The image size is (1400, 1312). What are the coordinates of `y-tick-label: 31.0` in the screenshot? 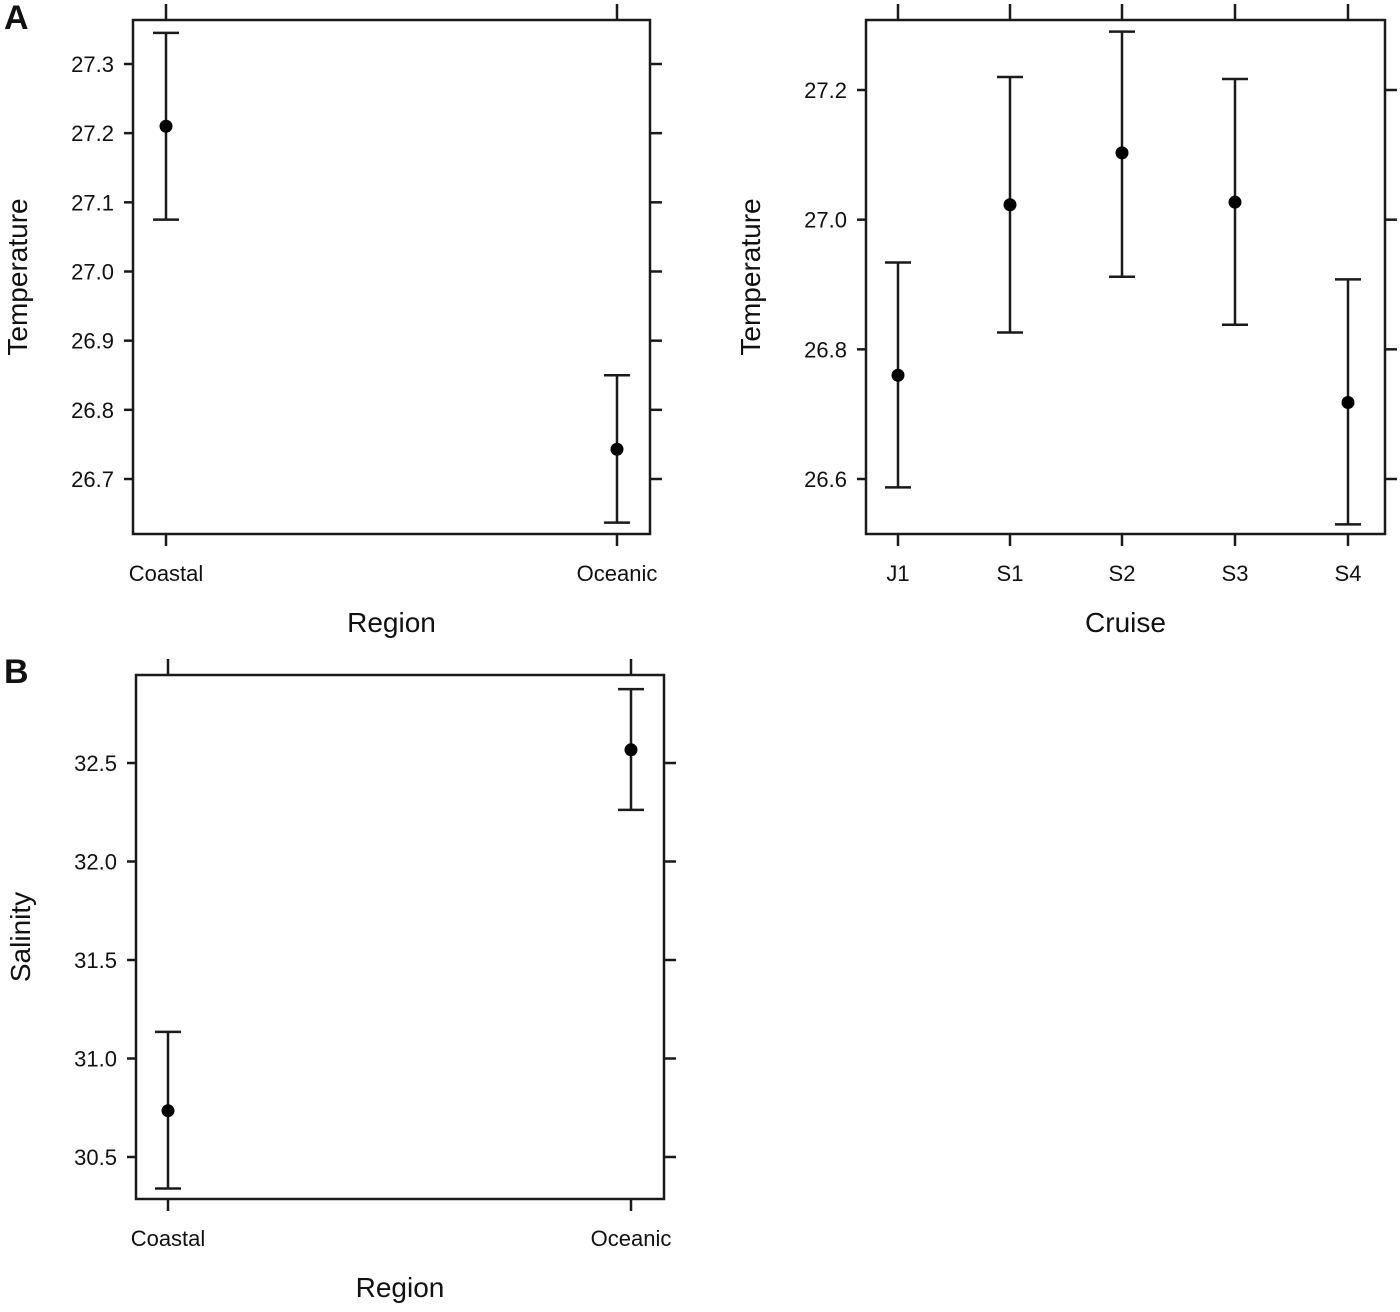 It's located at (95, 1059).